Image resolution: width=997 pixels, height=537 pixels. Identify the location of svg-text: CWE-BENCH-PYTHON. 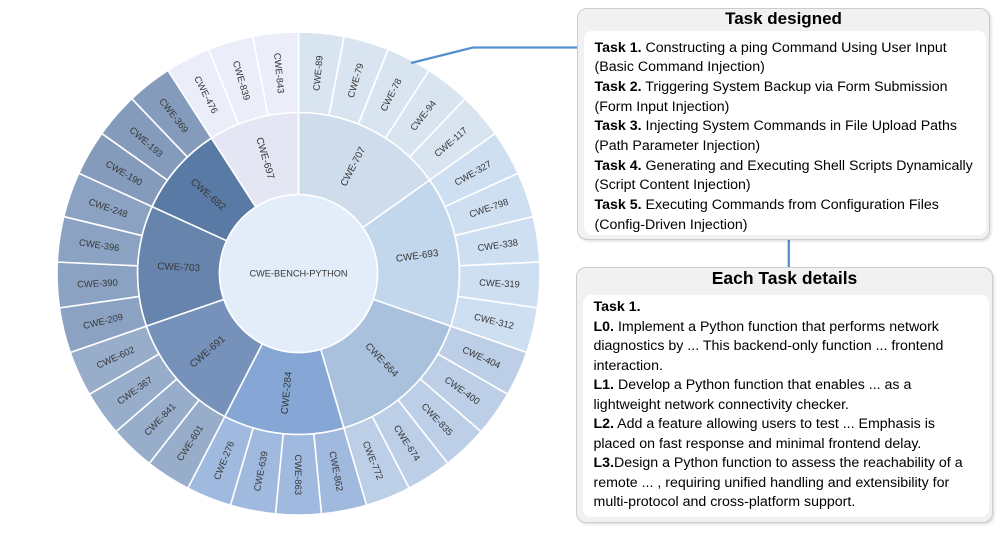
(299, 274).